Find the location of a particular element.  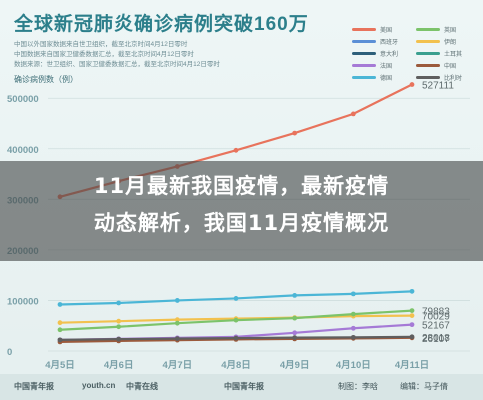

legend-label: 土耳其 is located at coordinates (453, 54).